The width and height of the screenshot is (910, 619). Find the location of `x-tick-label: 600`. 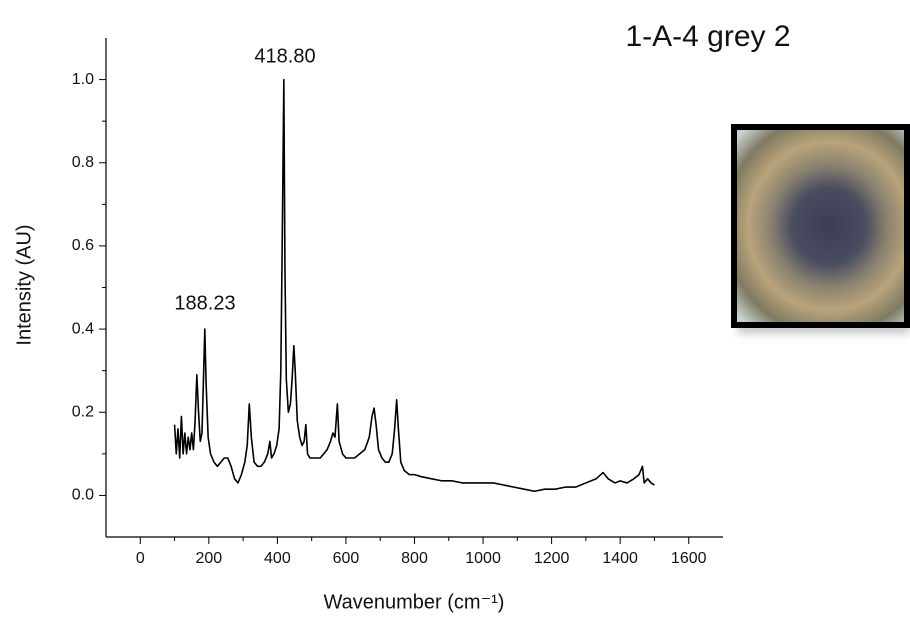

x-tick-label: 600 is located at coordinates (346, 558).